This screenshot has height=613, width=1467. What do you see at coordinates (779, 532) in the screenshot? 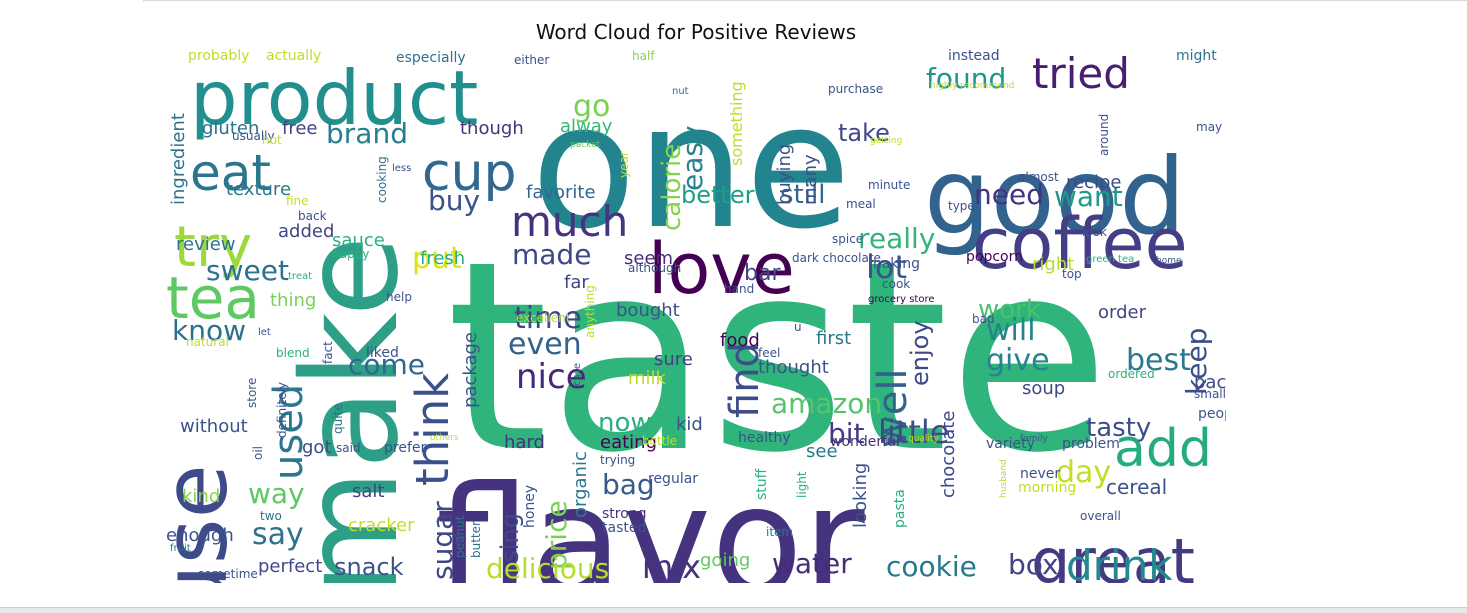
I see `word-item: item` at bounding box center [779, 532].